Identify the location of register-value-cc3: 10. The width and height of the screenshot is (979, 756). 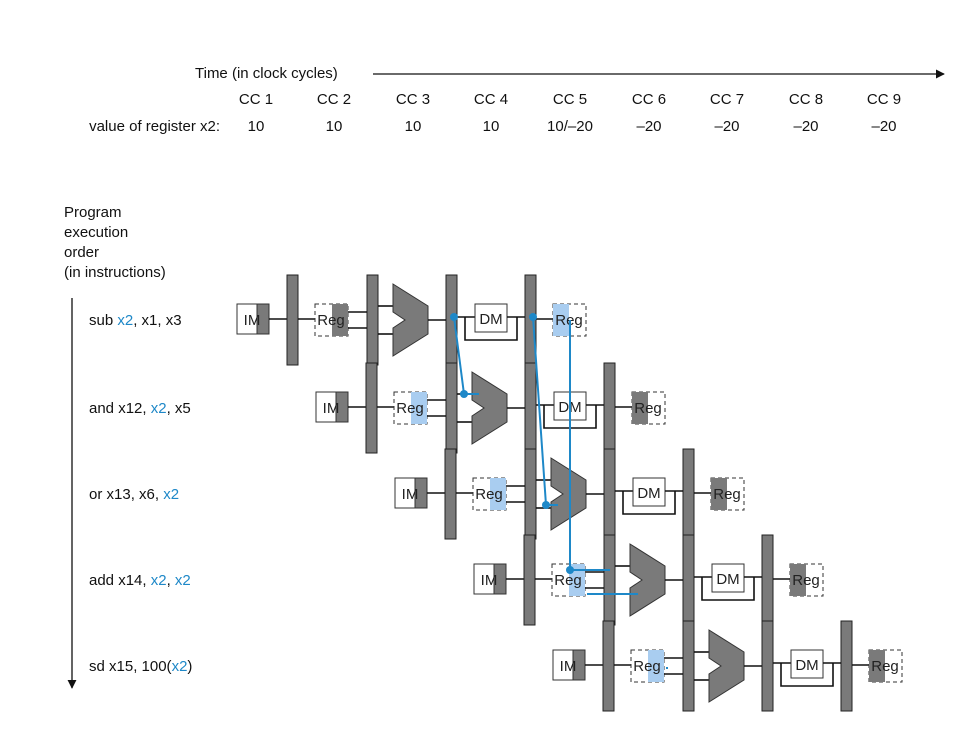
(413, 126).